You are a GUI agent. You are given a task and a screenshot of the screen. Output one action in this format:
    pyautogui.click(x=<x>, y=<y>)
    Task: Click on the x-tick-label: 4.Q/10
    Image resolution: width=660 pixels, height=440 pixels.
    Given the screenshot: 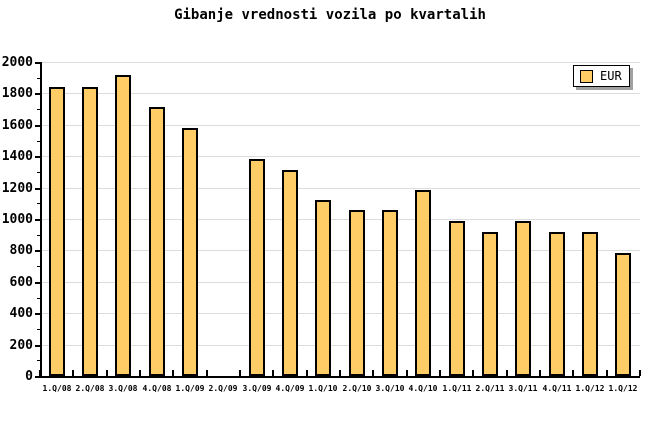 What is the action you would take?
    pyautogui.click(x=423, y=388)
    